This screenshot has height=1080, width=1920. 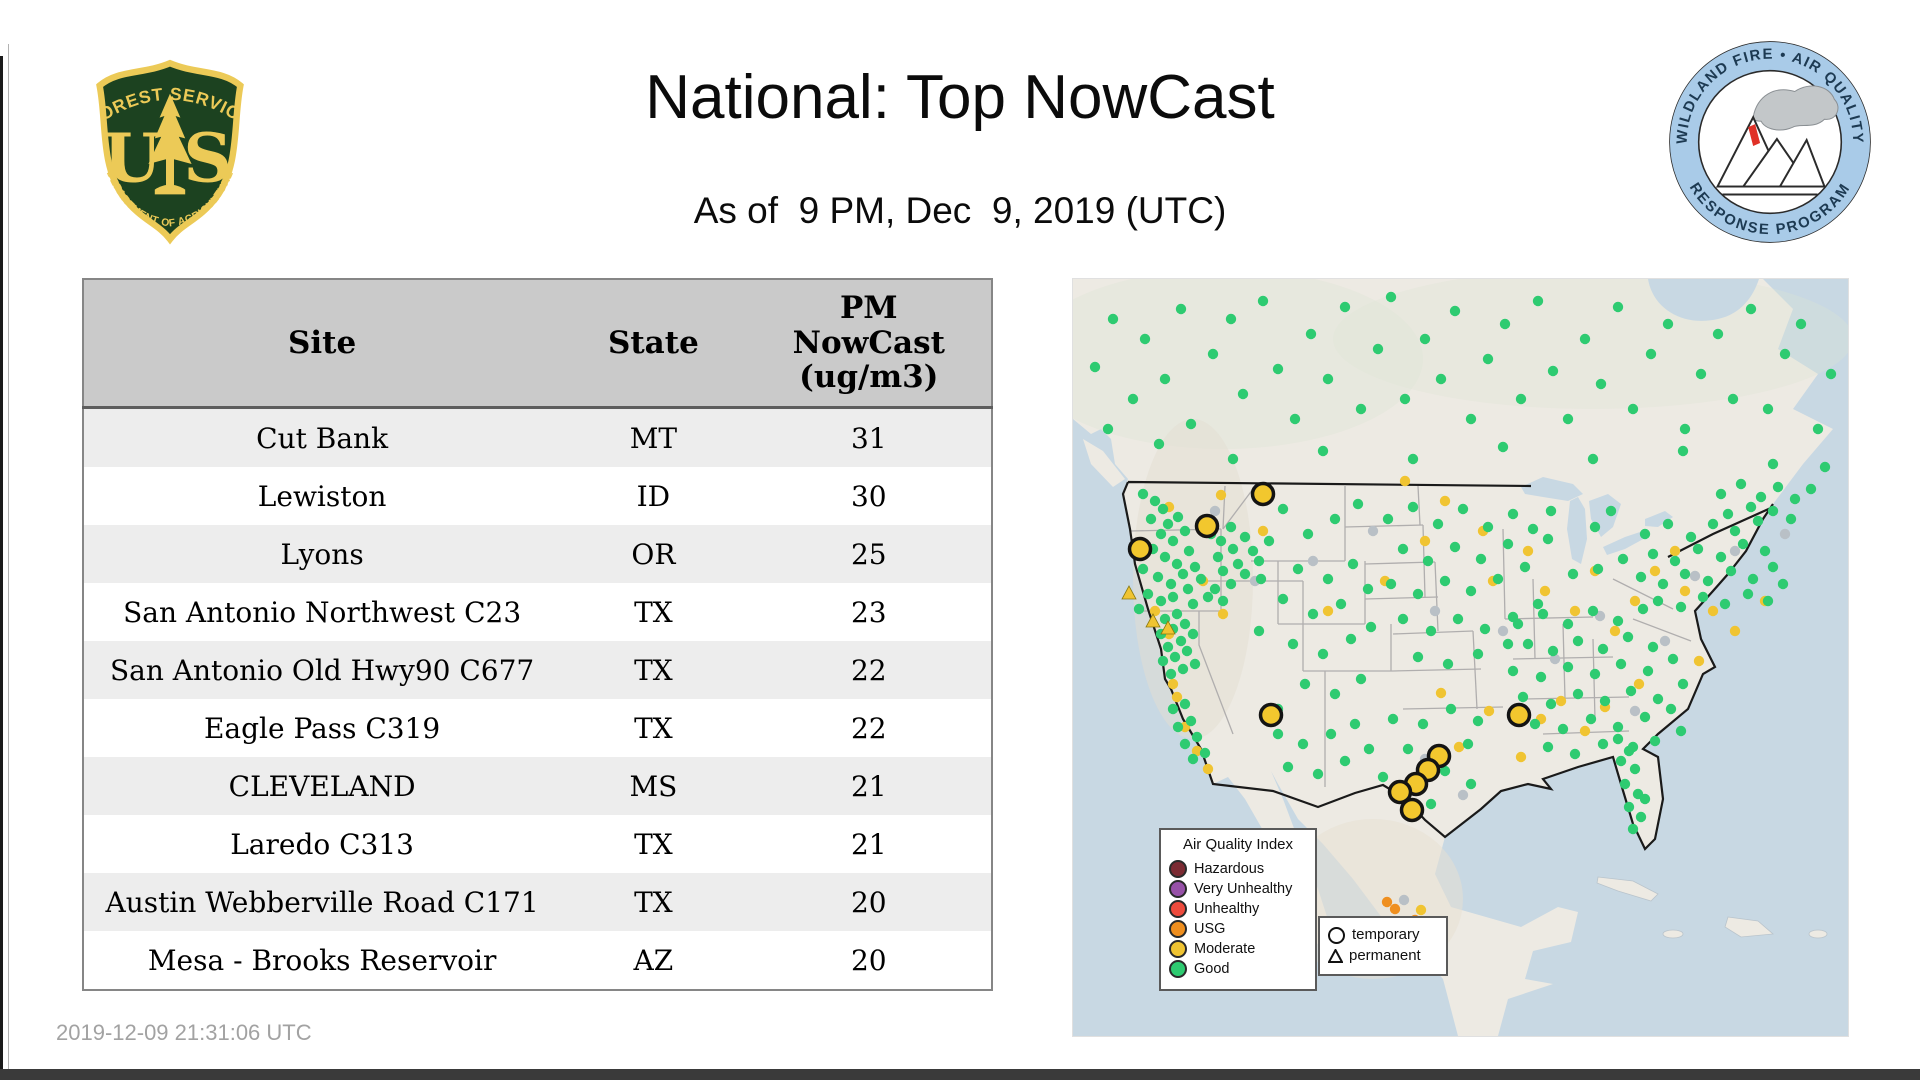 I want to click on hudson-bay, so click(x=1703, y=300).